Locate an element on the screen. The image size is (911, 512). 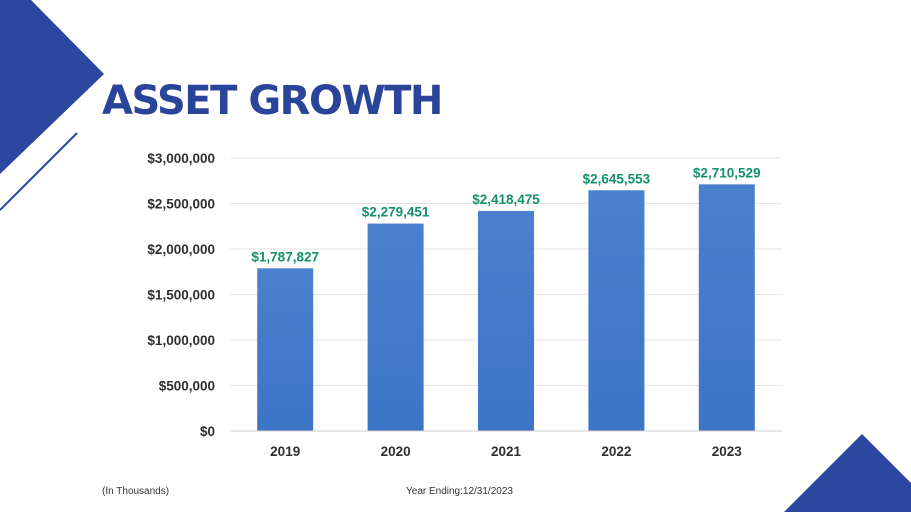
x-axis-tick-labels: 2019 2020 2021 2022 2023 is located at coordinates (506, 451).